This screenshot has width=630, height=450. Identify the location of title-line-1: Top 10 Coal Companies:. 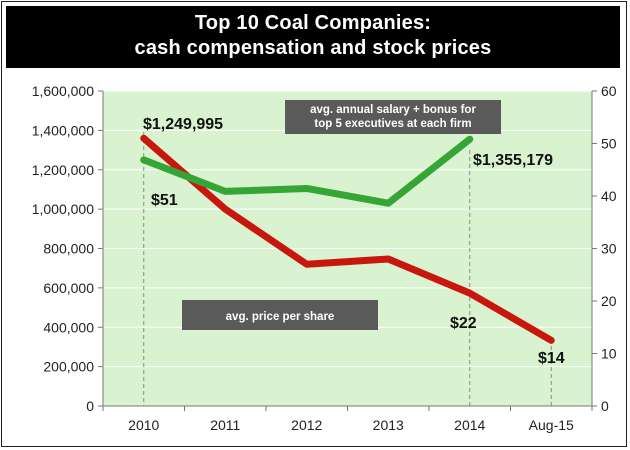
(313, 23).